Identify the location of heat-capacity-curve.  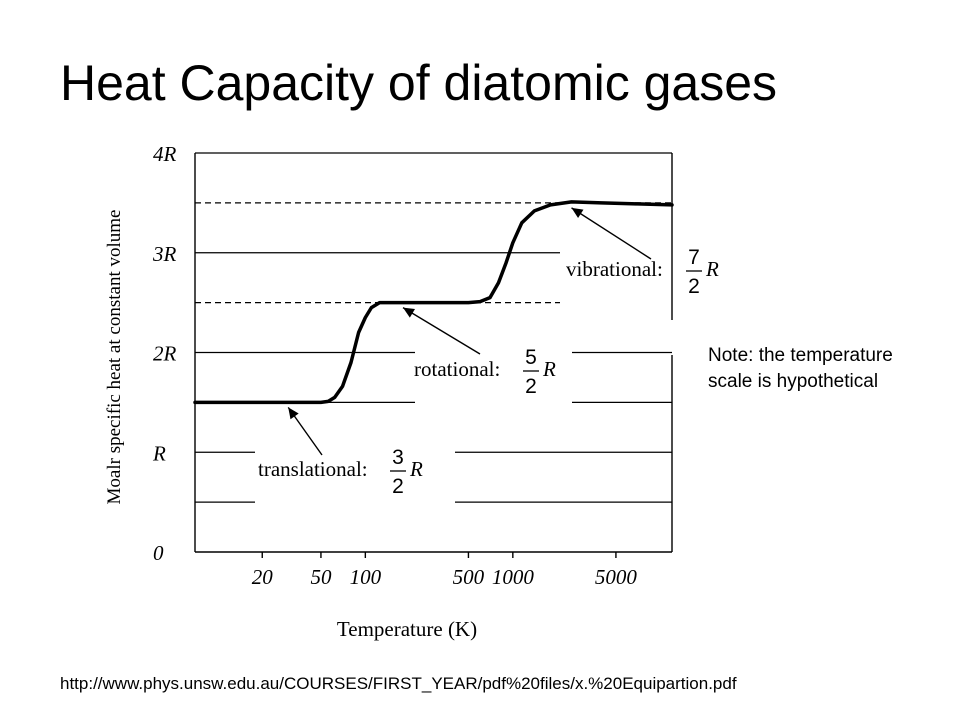
(433, 302).